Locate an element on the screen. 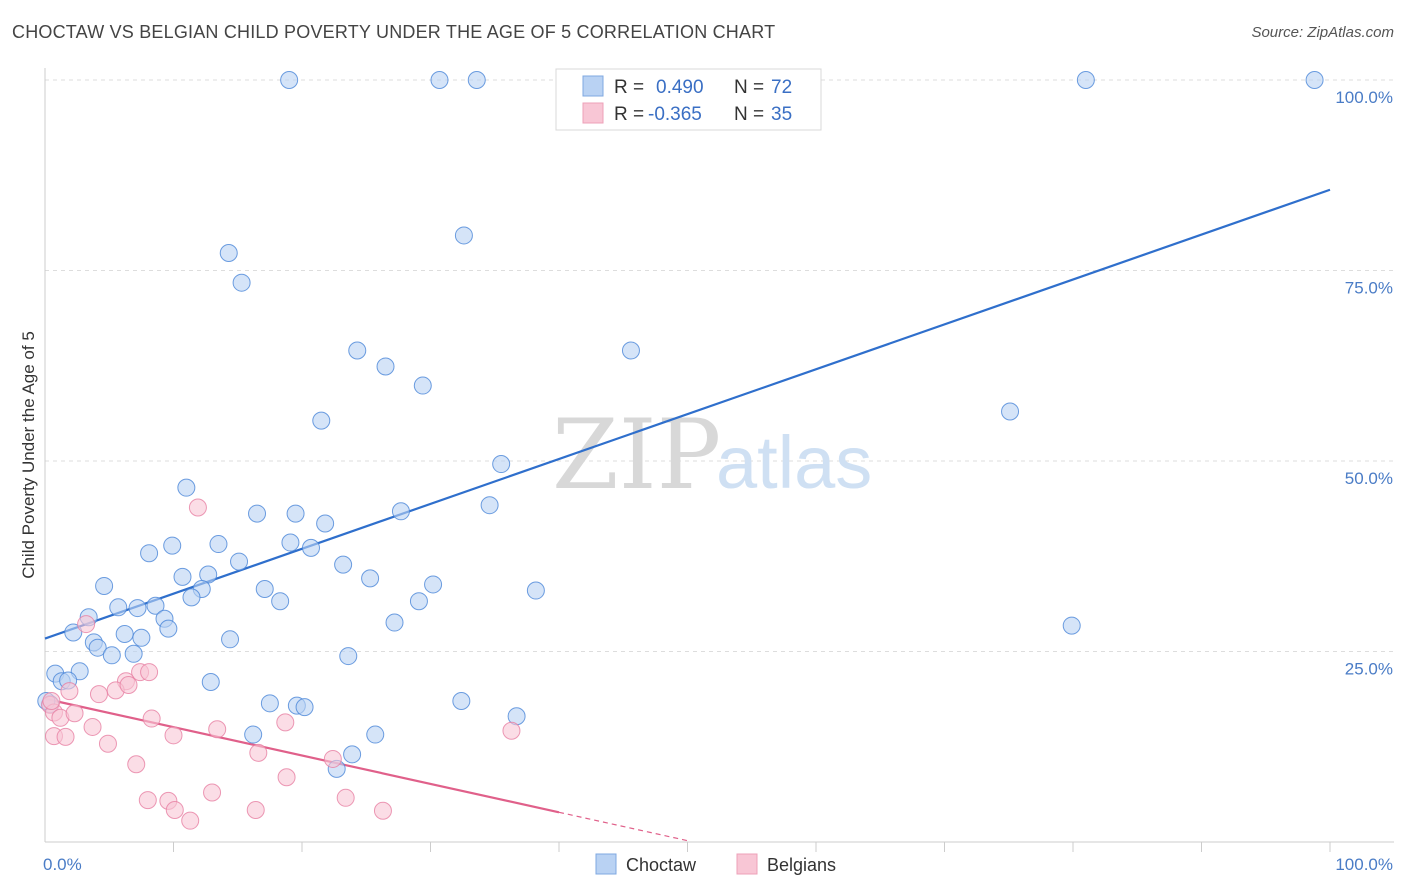 The image size is (1406, 892). bottom-legend-swatch-belgians is located at coordinates (747, 864).